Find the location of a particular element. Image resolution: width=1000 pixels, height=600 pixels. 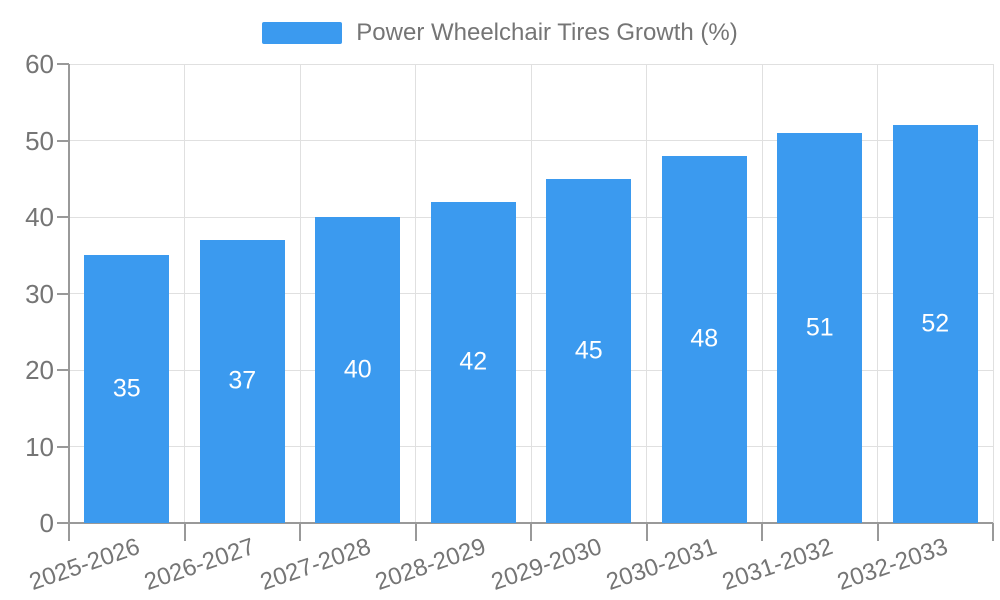

bar-value-label: 40 is located at coordinates (357, 369).